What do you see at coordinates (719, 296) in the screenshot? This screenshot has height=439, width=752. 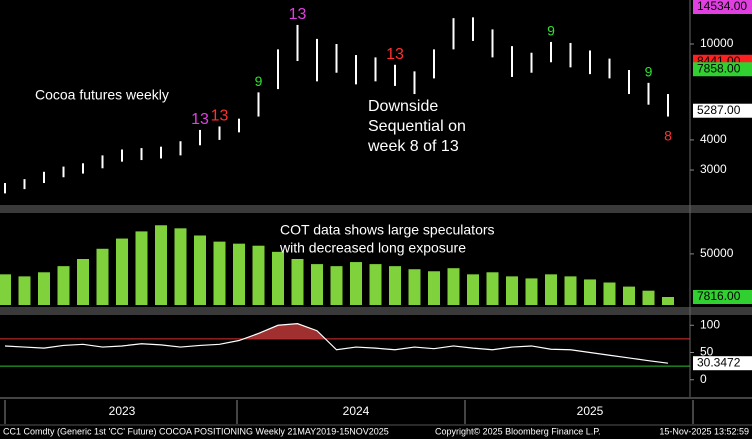 I see `value-tag-label: 7816.00` at bounding box center [719, 296].